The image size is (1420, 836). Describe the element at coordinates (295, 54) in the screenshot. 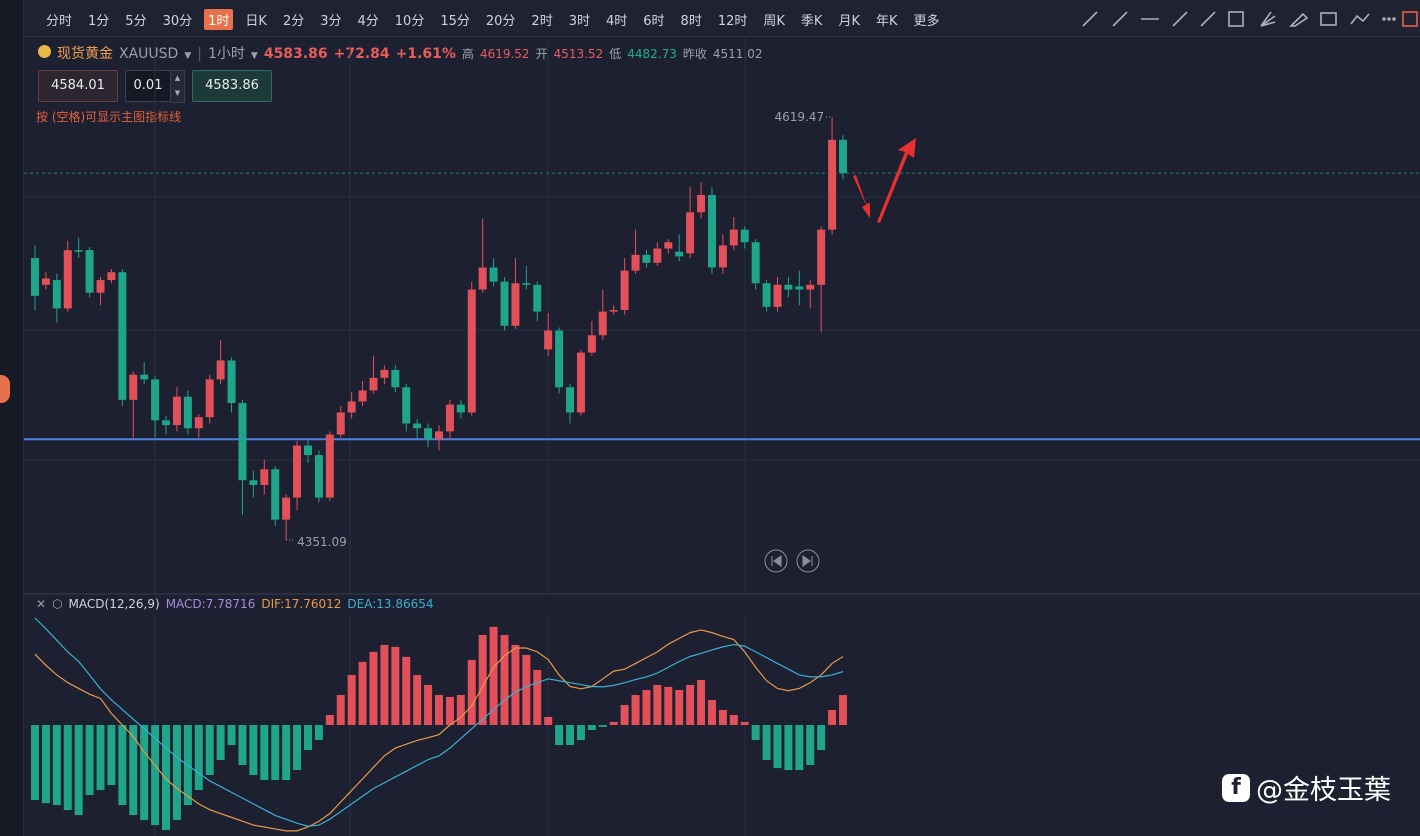

I see `last-price: 4583.86` at that location.